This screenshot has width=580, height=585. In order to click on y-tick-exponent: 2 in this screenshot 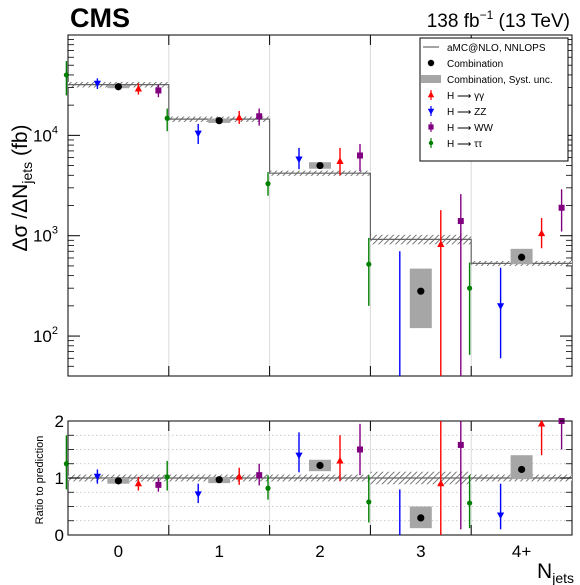, I will do `click(55, 331)`.